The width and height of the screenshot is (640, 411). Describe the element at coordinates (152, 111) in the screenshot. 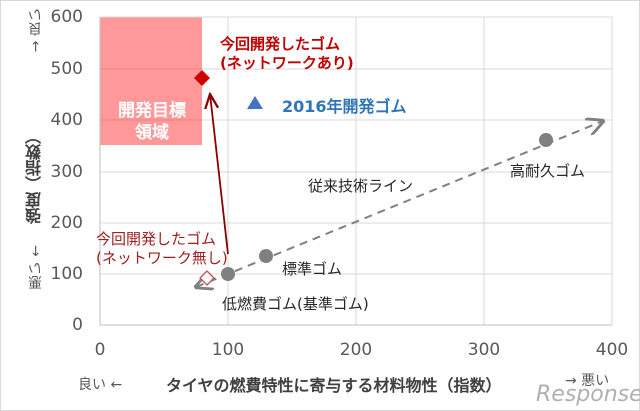

I see `target-region-label-line1: 開発目標` at that location.